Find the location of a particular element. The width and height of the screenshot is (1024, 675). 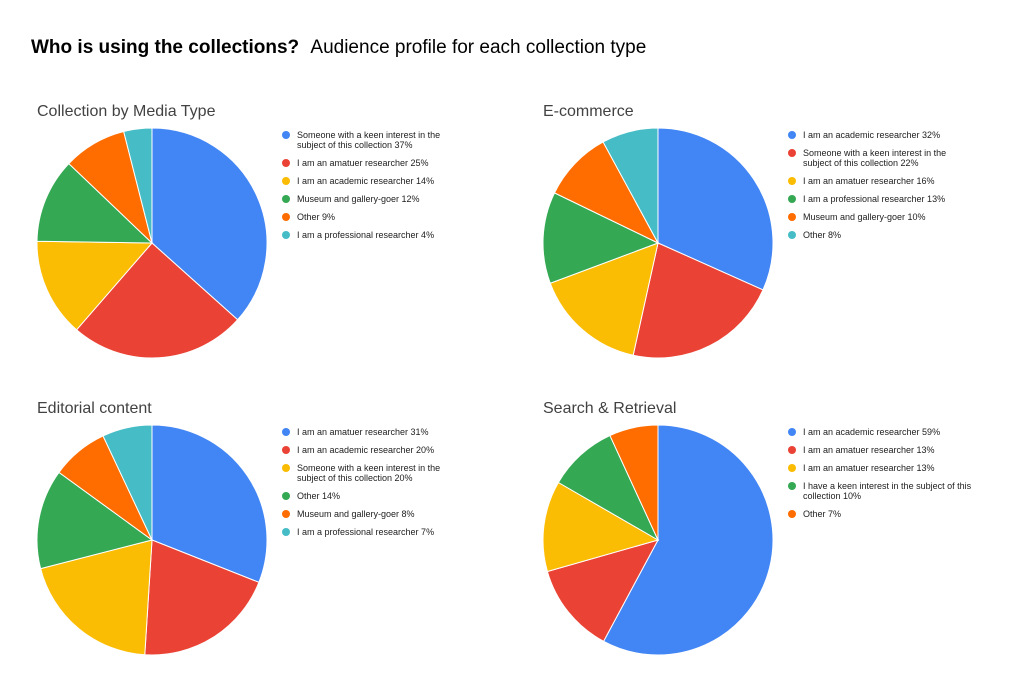

legend-label: Other 14% is located at coordinates (319, 496).